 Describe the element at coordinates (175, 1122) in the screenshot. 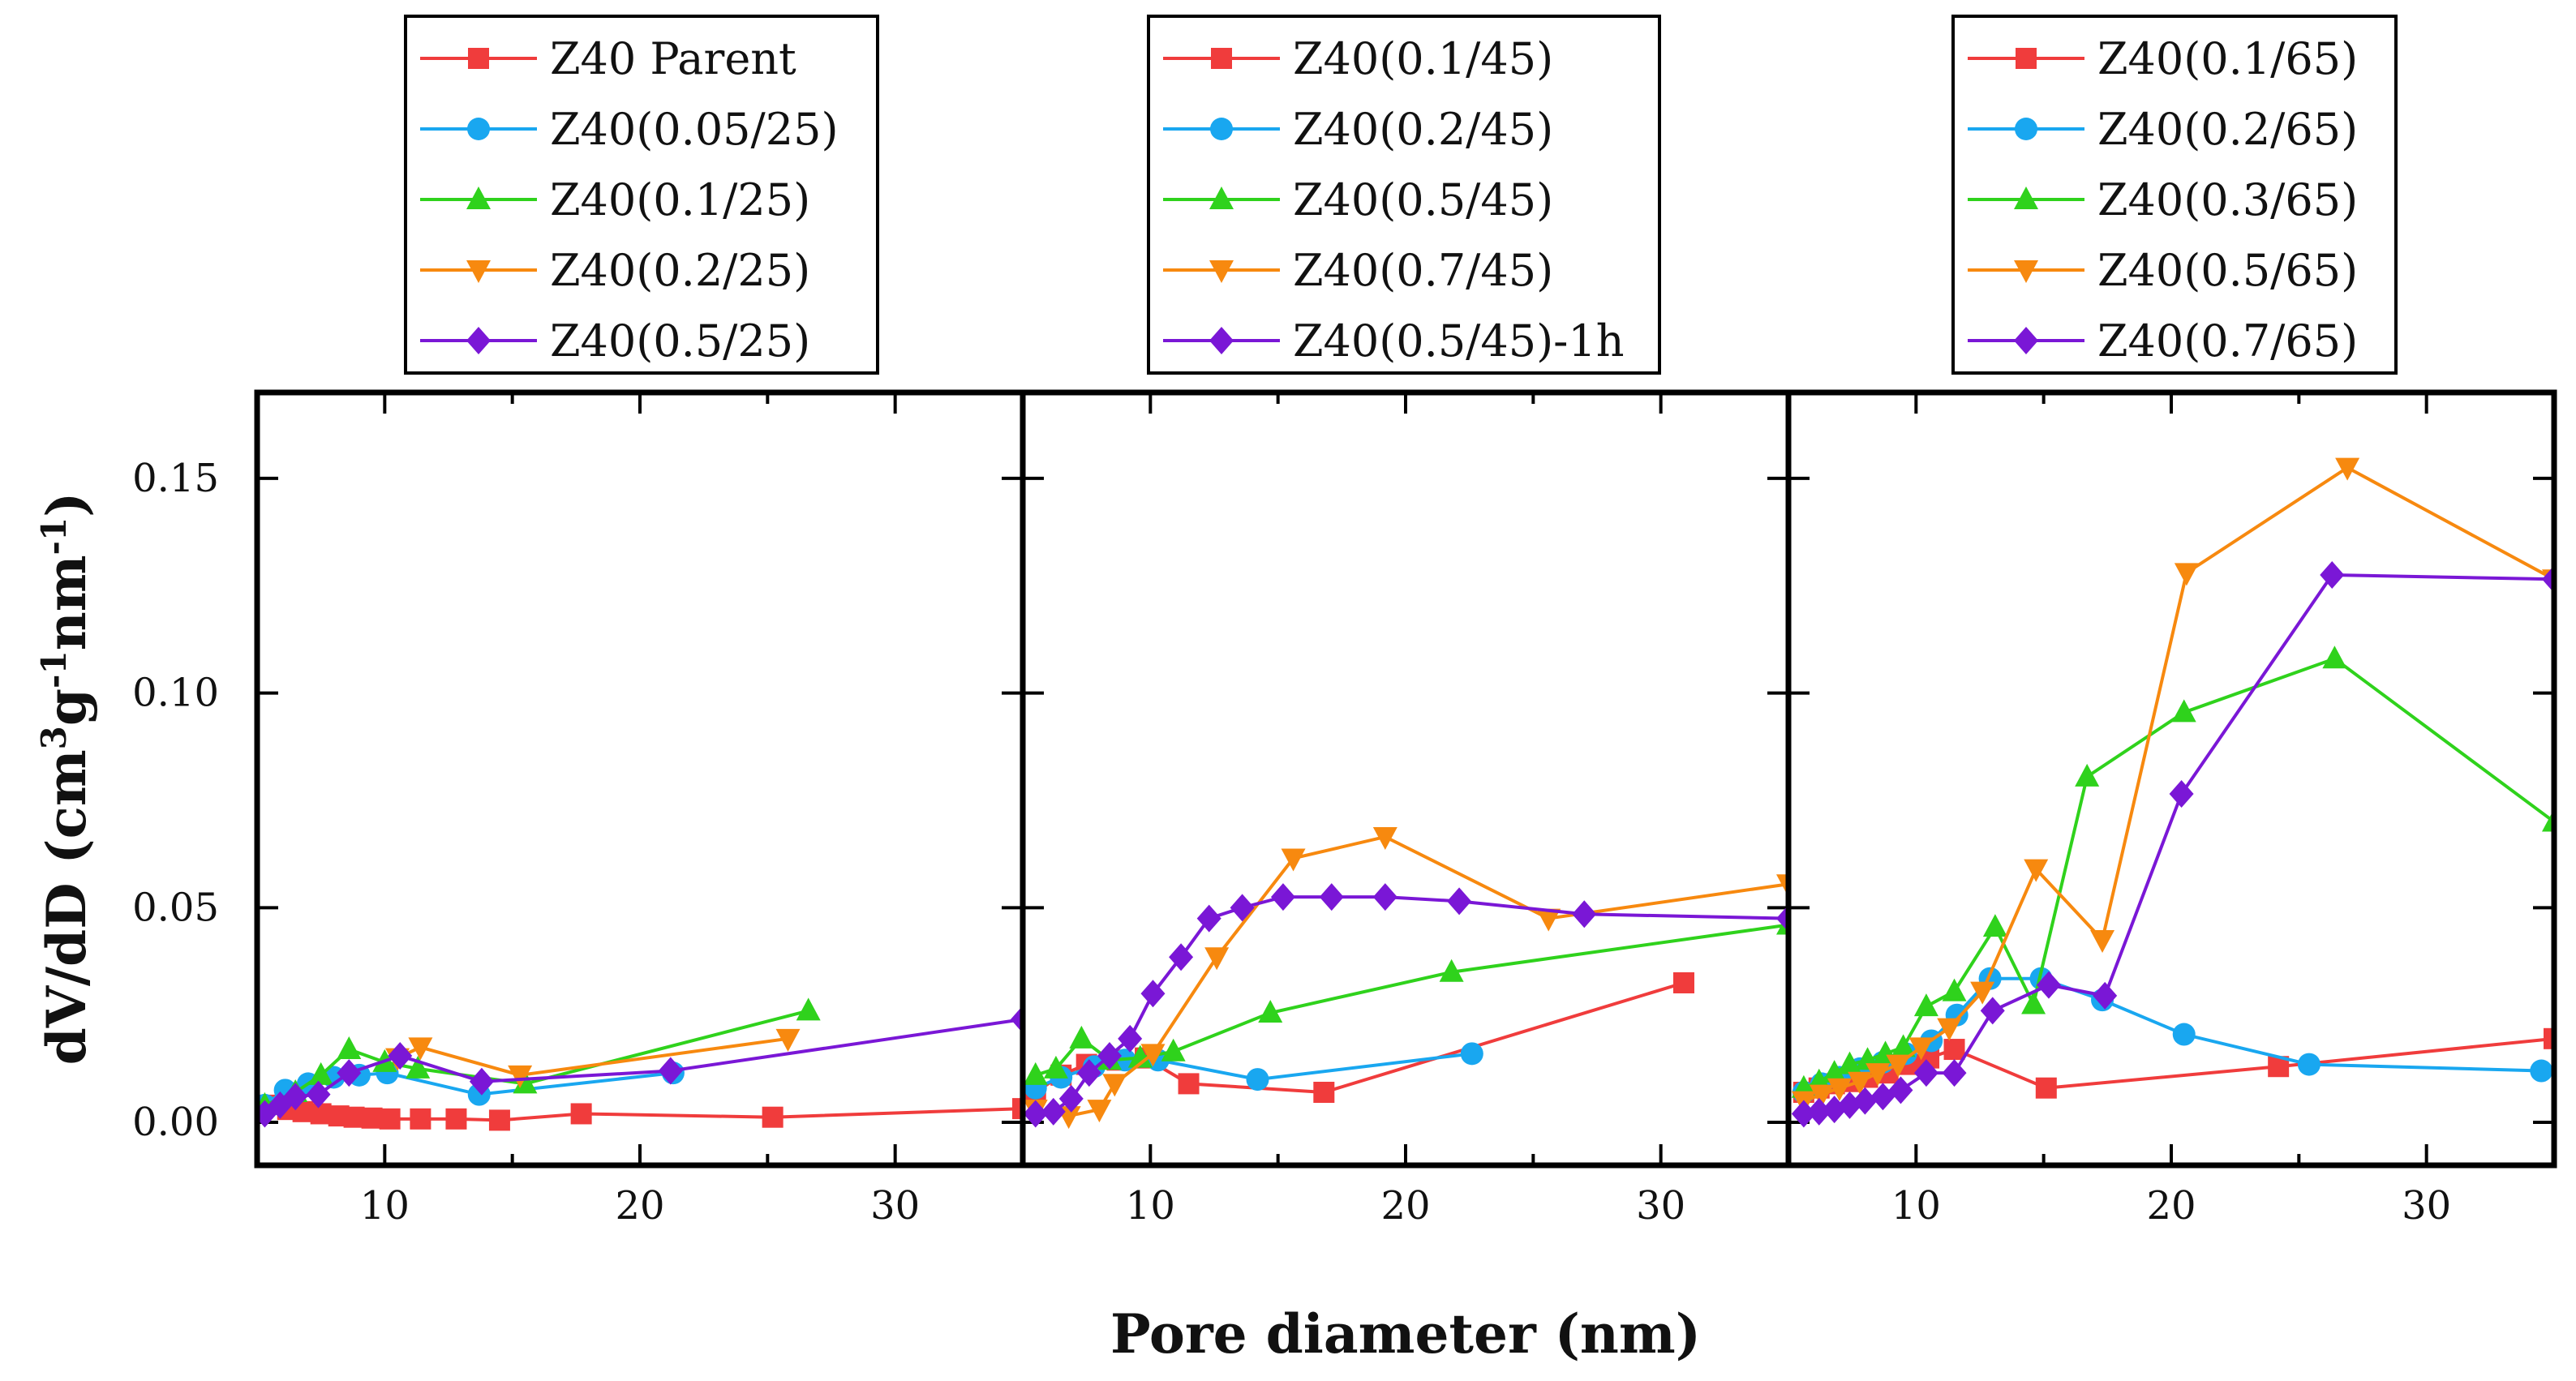

I see `y-tick-label: 0.00` at that location.